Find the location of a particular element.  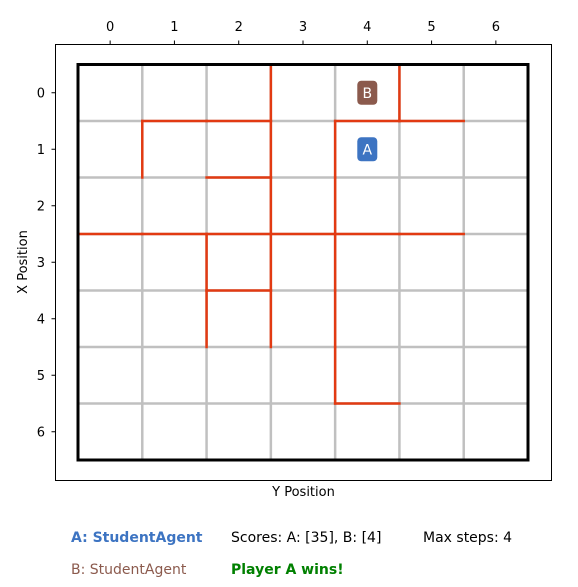

player-marker-label: A is located at coordinates (367, 150).